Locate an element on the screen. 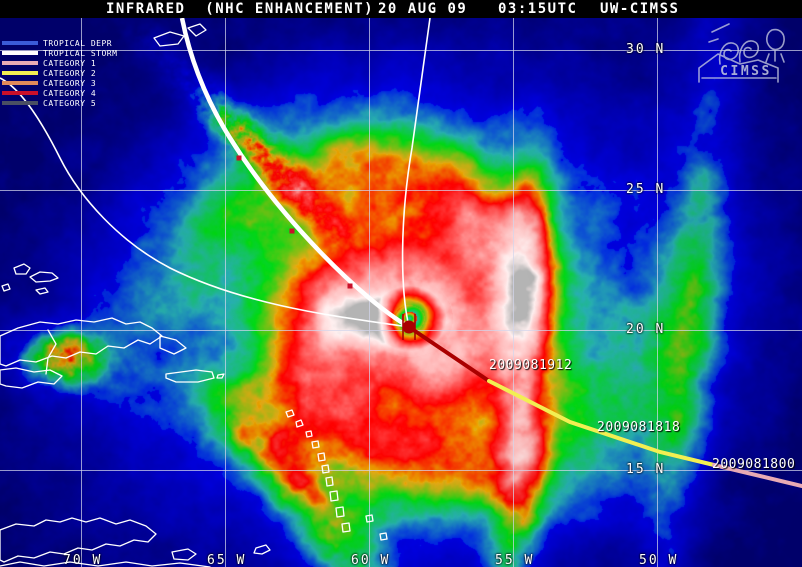 This screenshot has height=567, width=802. latitude-label-2: 20 N is located at coordinates (646, 329).